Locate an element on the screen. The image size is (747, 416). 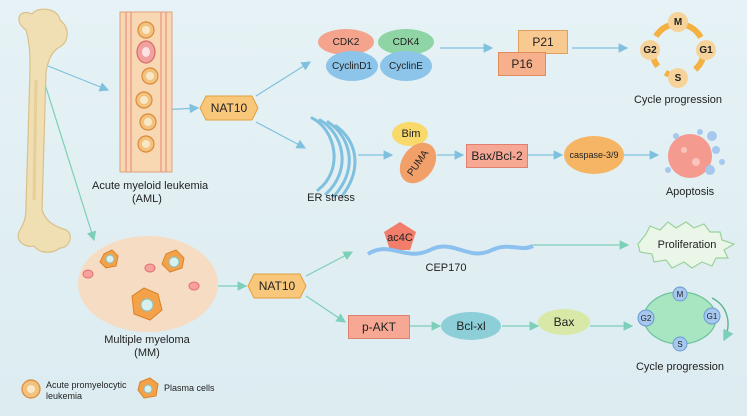
mm-phase-m-label: M is located at coordinates (680, 294).